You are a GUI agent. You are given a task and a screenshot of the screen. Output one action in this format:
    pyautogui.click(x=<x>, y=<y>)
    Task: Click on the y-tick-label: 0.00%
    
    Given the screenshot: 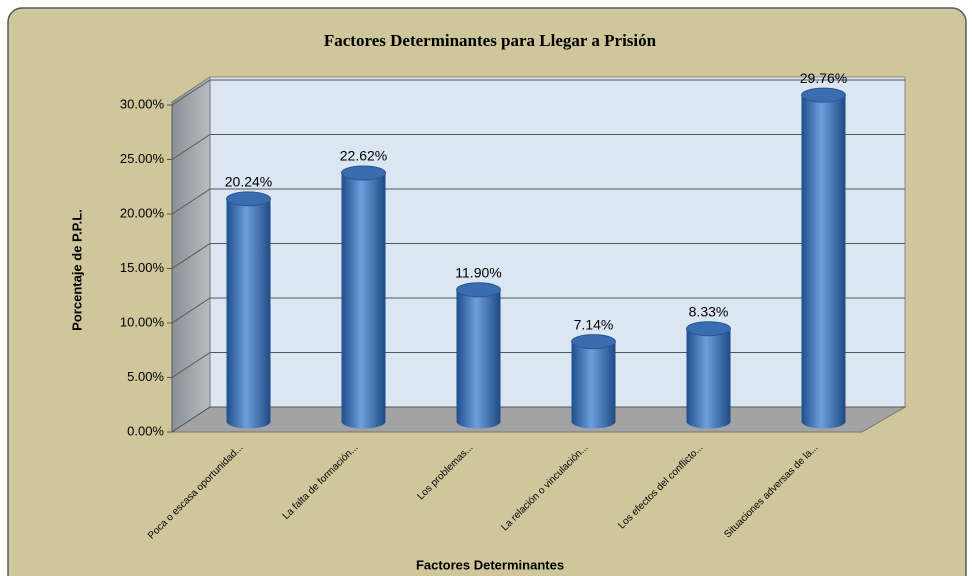 What is the action you would take?
    pyautogui.click(x=145, y=430)
    